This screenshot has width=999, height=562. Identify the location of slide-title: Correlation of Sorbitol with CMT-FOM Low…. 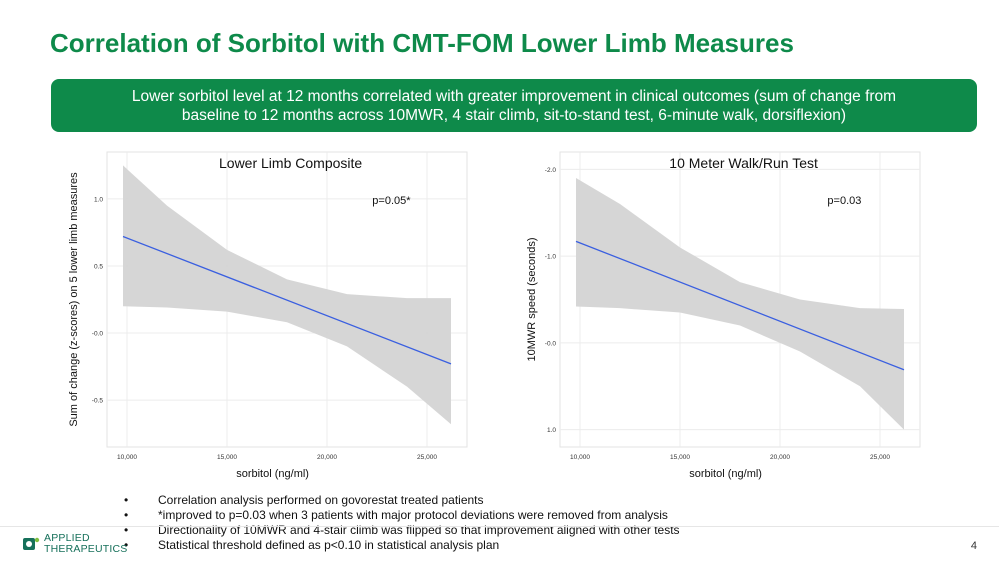
(422, 43).